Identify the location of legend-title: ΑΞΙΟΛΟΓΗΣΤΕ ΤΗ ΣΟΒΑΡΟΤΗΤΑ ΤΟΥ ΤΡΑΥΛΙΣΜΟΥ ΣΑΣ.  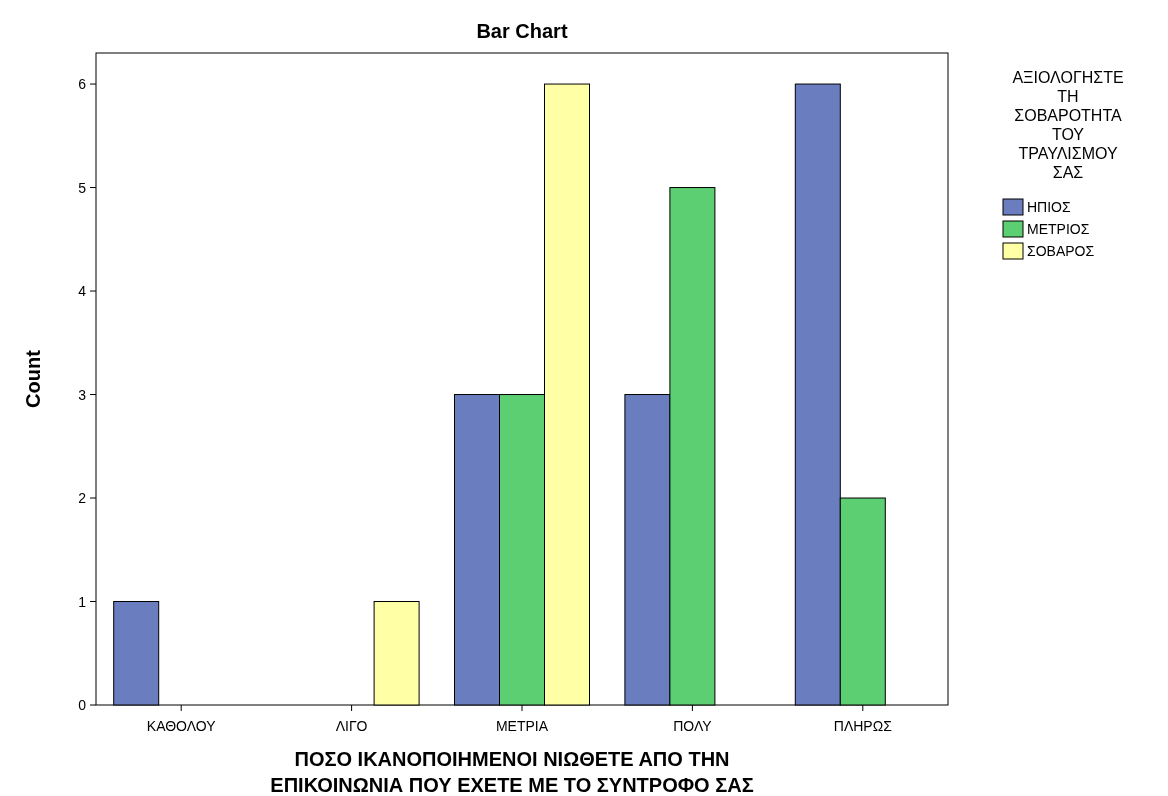
(1068, 125).